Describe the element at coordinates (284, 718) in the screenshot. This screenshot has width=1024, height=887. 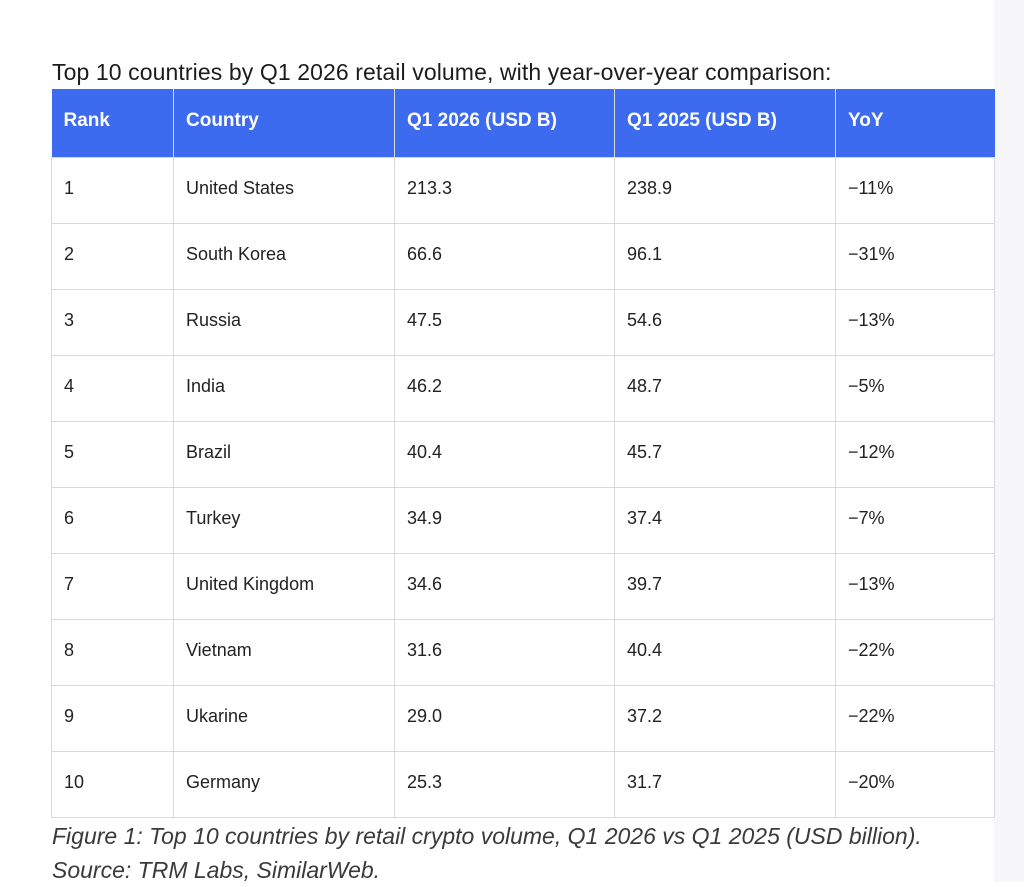
I see `cell-country: Ukarine` at that location.